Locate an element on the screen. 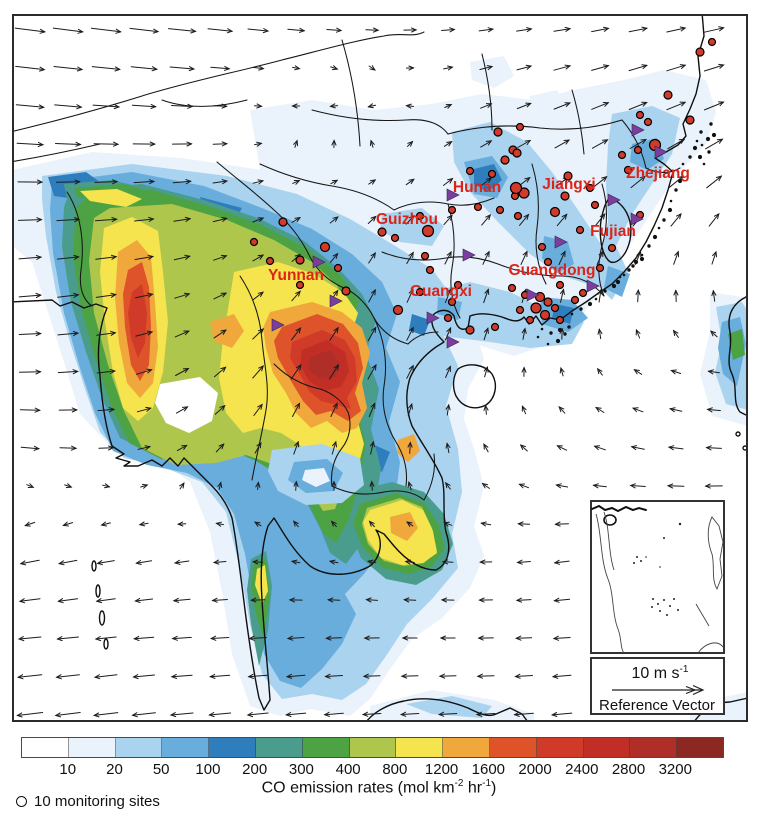  province-label-jiangxi: Jiangxi is located at coordinates (568, 184).